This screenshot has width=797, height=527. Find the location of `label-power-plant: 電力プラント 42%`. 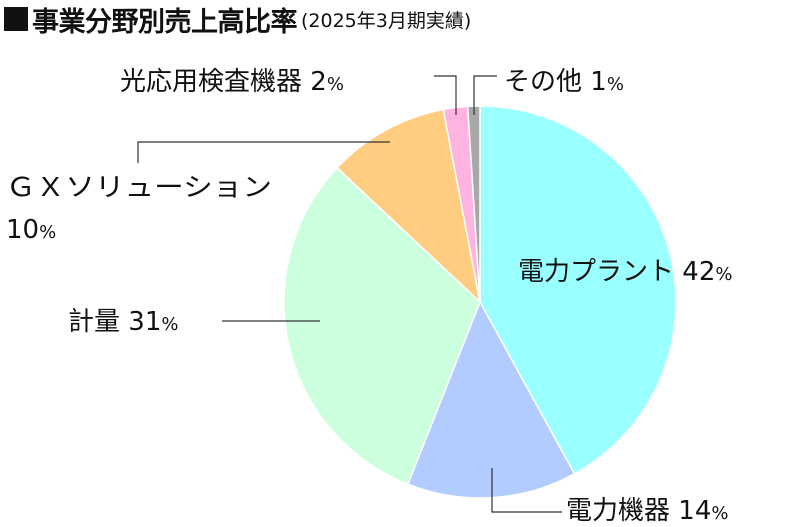

label-power-plant: 電力プラント 42% is located at coordinates (625, 272).